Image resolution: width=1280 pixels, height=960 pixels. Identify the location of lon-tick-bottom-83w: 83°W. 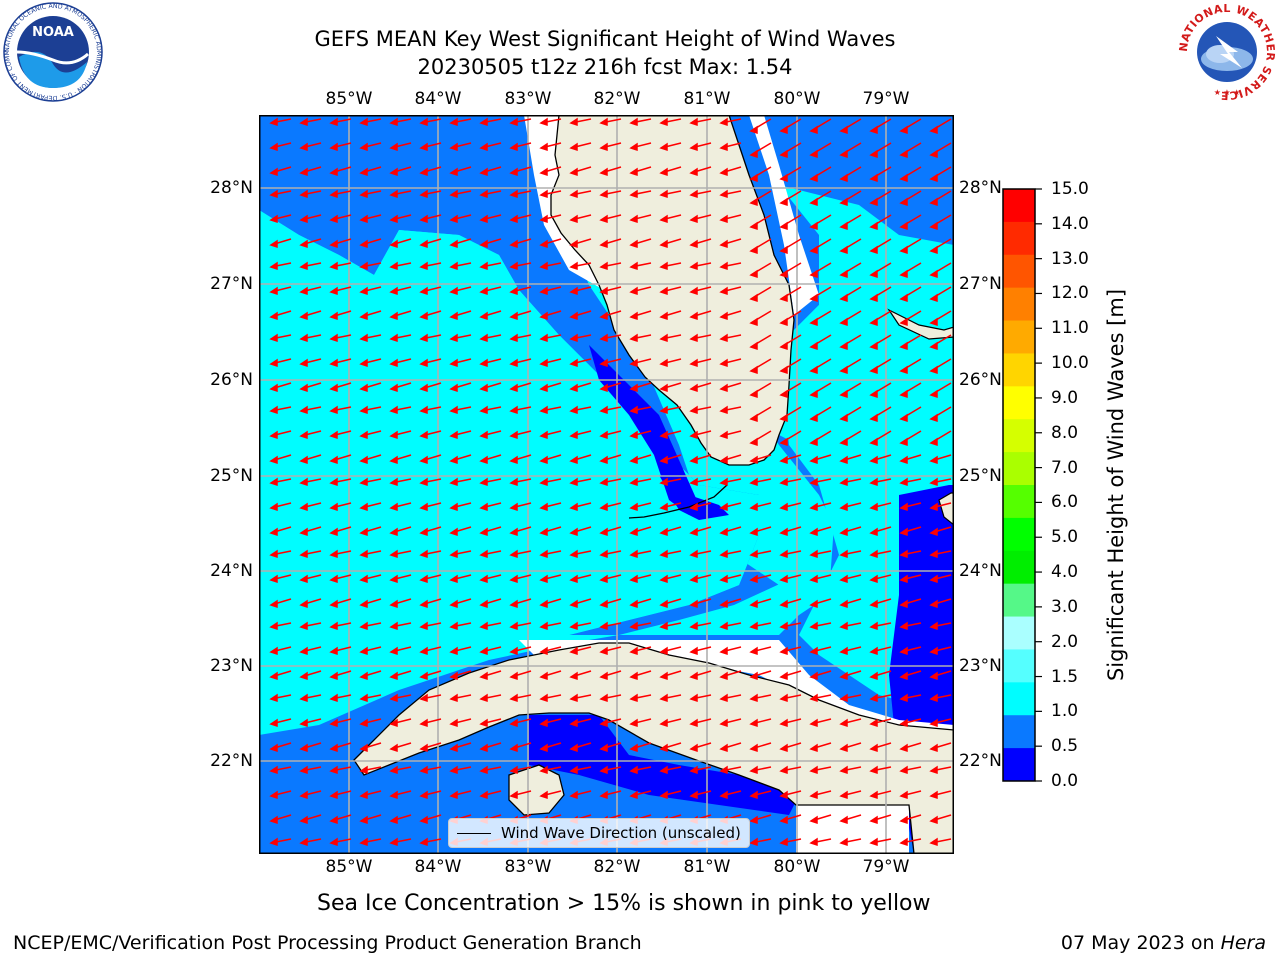
(528, 867).